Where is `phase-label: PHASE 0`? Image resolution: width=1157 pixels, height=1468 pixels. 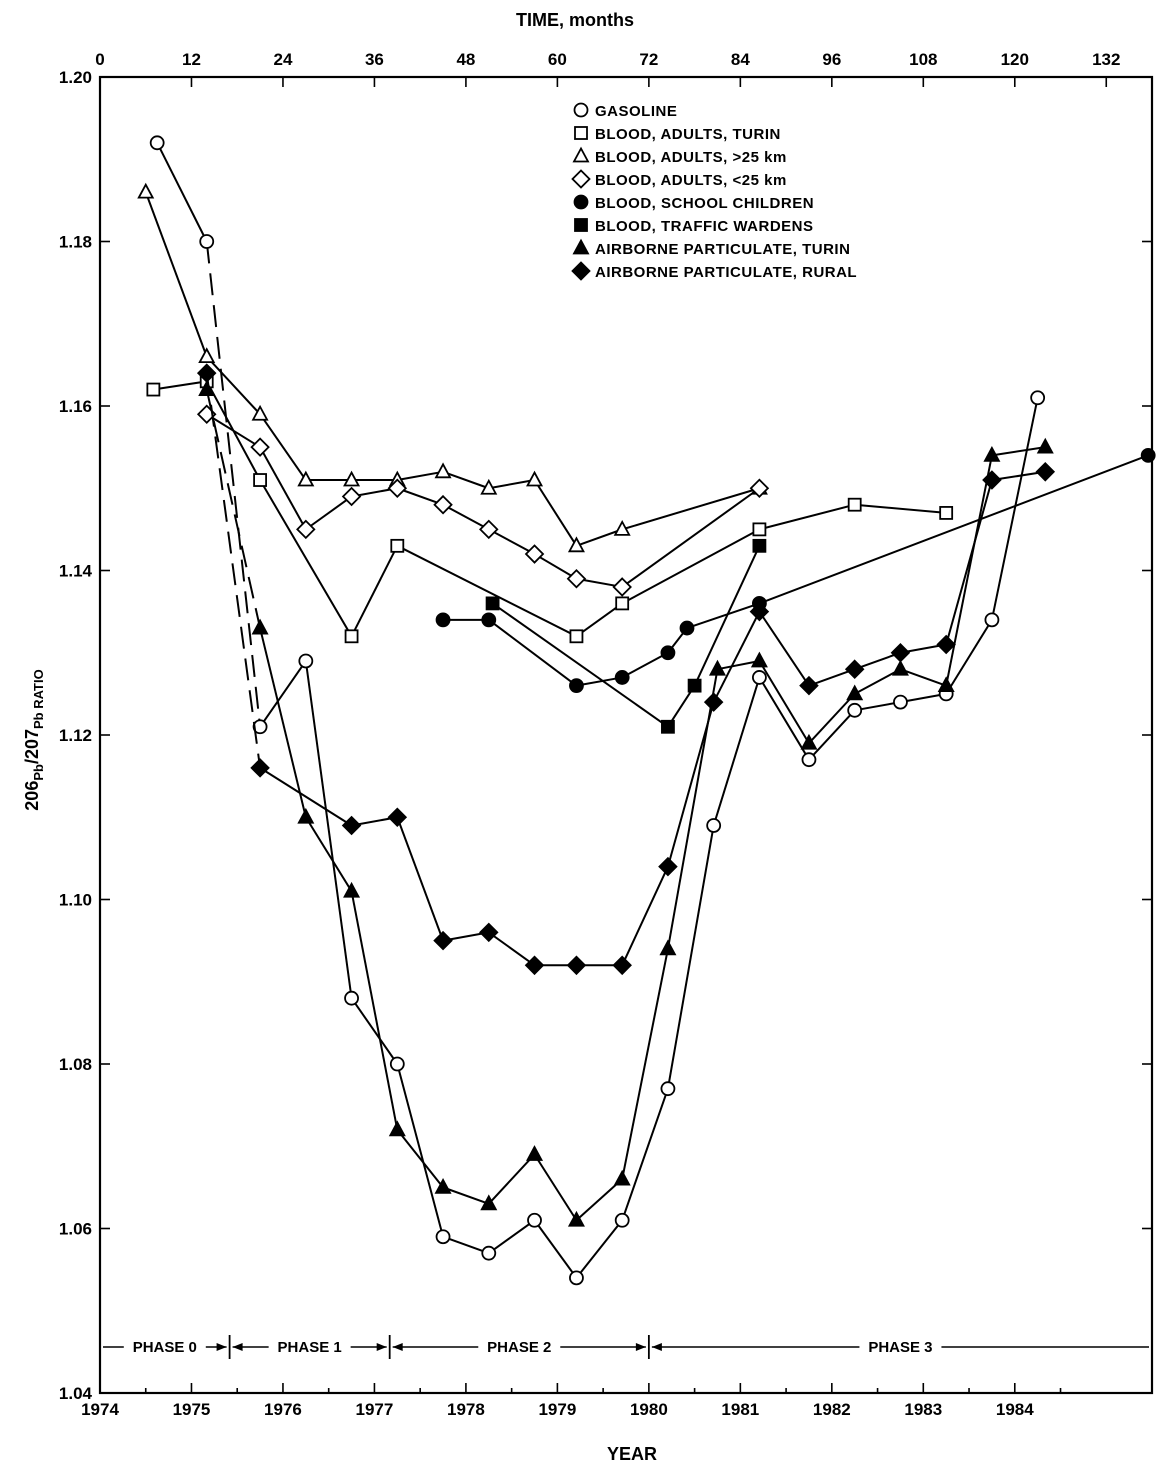
phase-label: PHASE 0 is located at coordinates (165, 1347).